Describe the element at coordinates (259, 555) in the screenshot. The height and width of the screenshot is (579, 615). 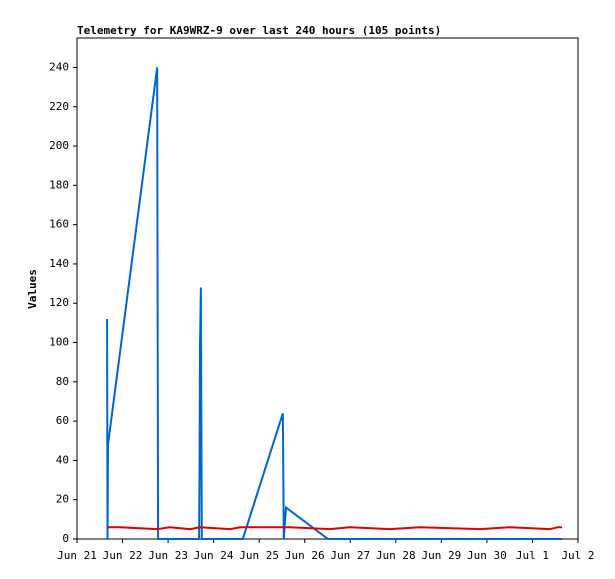
I see `x-tick-label: Jun 25` at that location.